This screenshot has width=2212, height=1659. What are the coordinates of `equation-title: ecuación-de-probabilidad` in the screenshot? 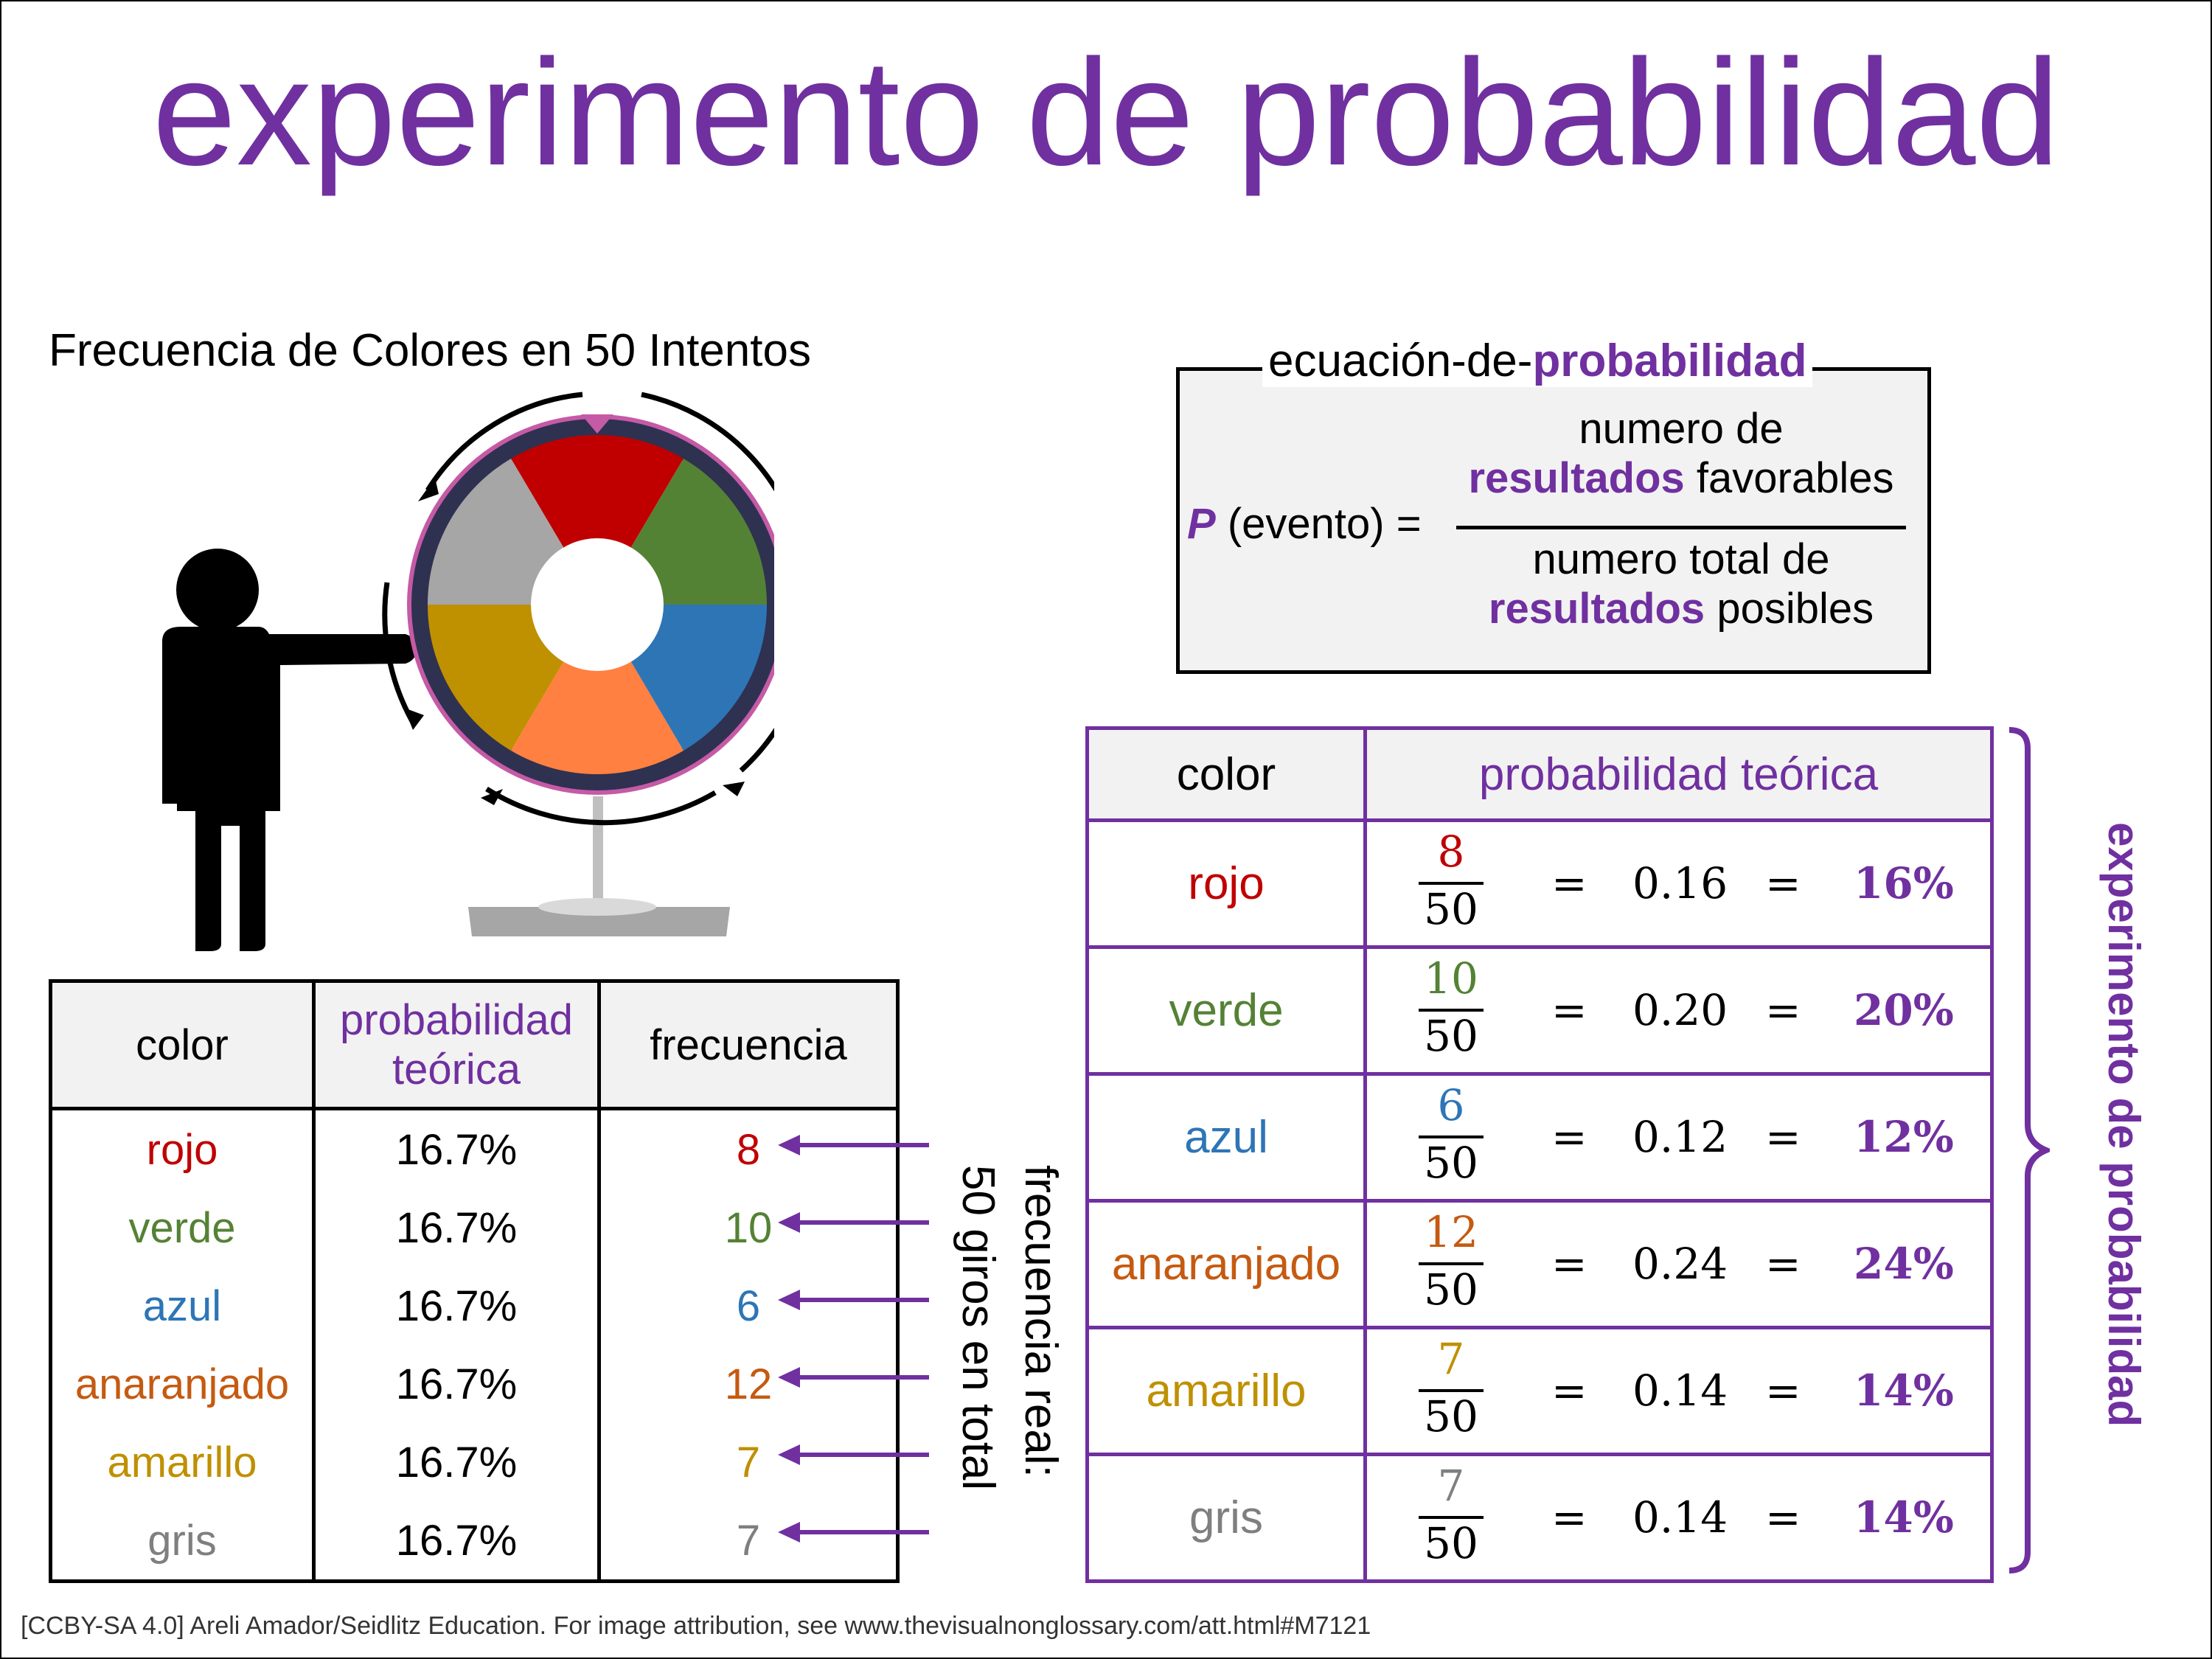 It's located at (1537, 361).